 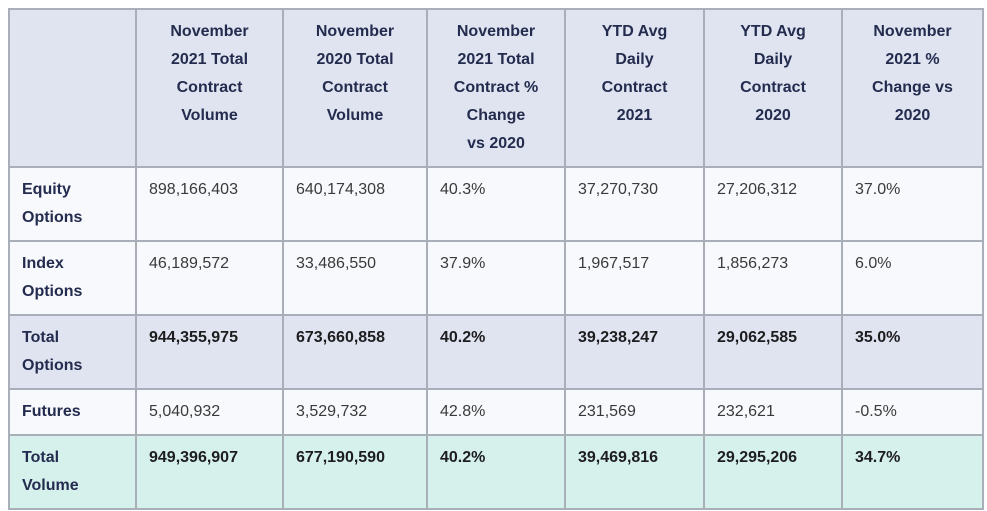 I want to click on table-cell: 39,469,816, so click(x=634, y=472).